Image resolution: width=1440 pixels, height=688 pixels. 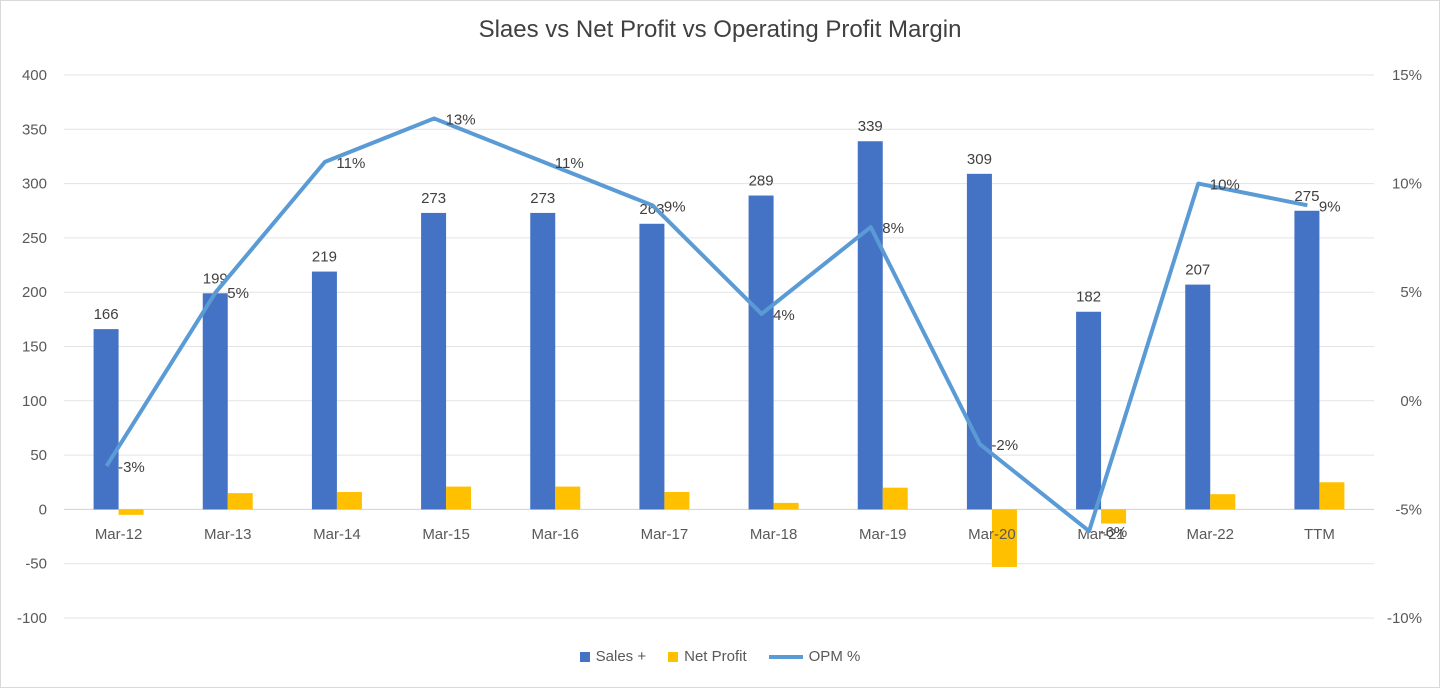 I want to click on sales-data-label: 339, so click(x=870, y=126).